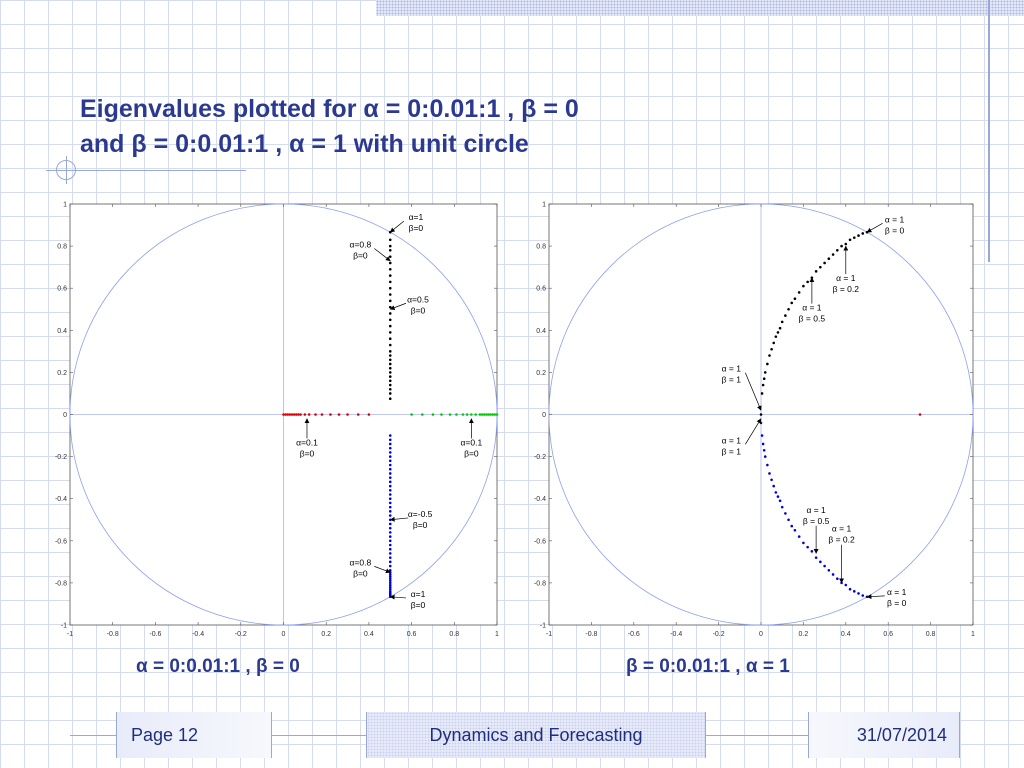 The height and width of the screenshot is (768, 1024). Describe the element at coordinates (412, 634) in the screenshot. I see `x-tick-label: 0.6` at that location.